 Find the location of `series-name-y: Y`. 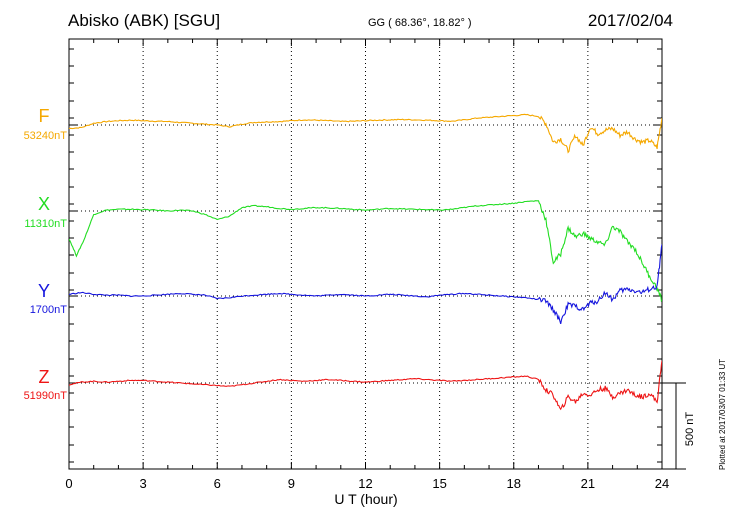

series-name-y: Y is located at coordinates (43, 291).